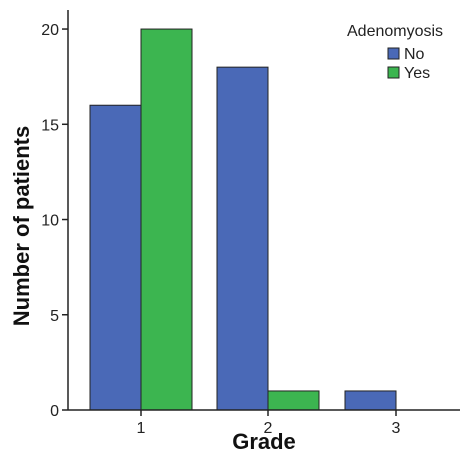 Image resolution: width=464 pixels, height=457 pixels. I want to click on y-tick-label-15: 15, so click(50, 125).